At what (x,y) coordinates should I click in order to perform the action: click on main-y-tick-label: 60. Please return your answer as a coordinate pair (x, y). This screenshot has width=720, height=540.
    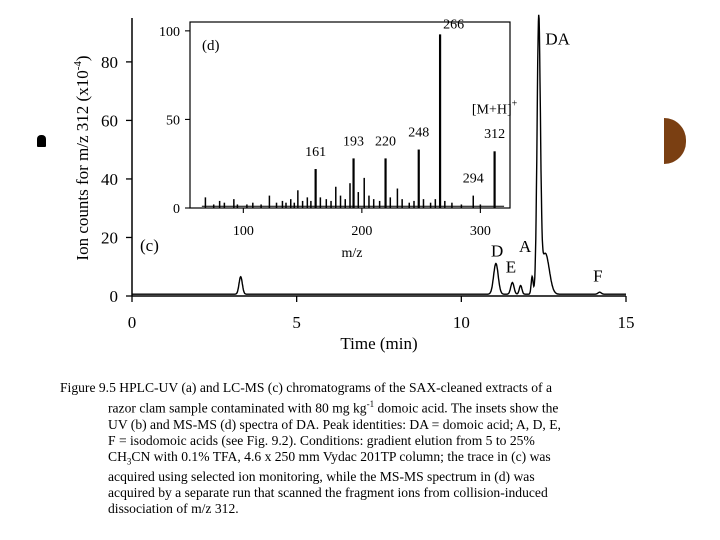
    Looking at the image, I should click on (109, 120).